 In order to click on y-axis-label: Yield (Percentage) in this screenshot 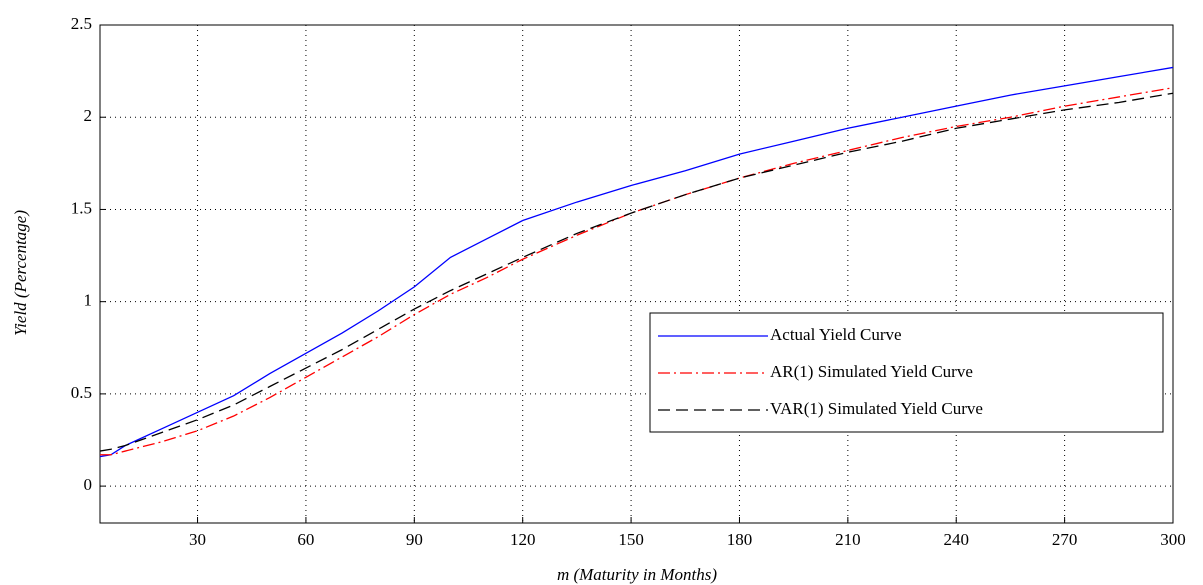, I will do `click(20, 273)`.